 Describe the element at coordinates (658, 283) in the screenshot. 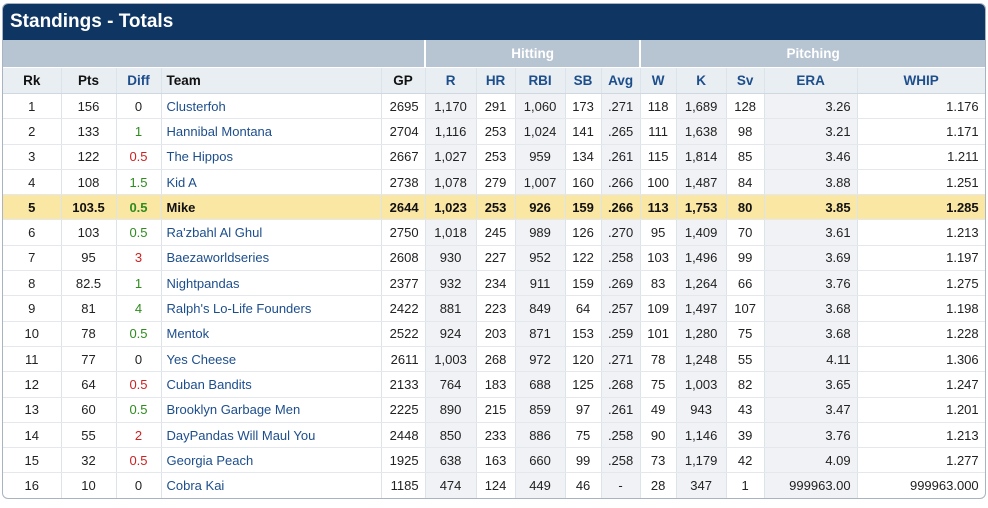

I see `cell-w: 83` at that location.